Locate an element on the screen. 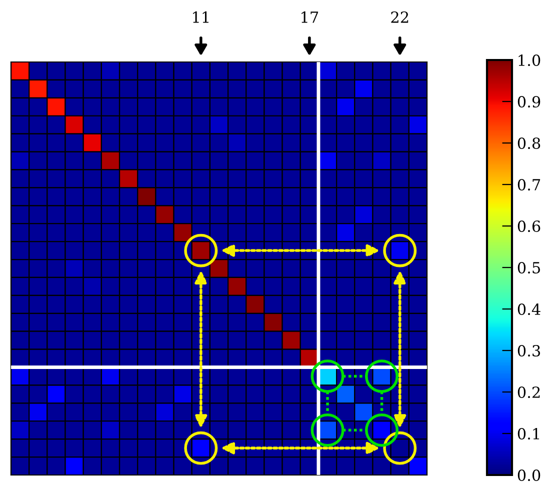  color-bar-label: 0.0 is located at coordinates (529, 475).